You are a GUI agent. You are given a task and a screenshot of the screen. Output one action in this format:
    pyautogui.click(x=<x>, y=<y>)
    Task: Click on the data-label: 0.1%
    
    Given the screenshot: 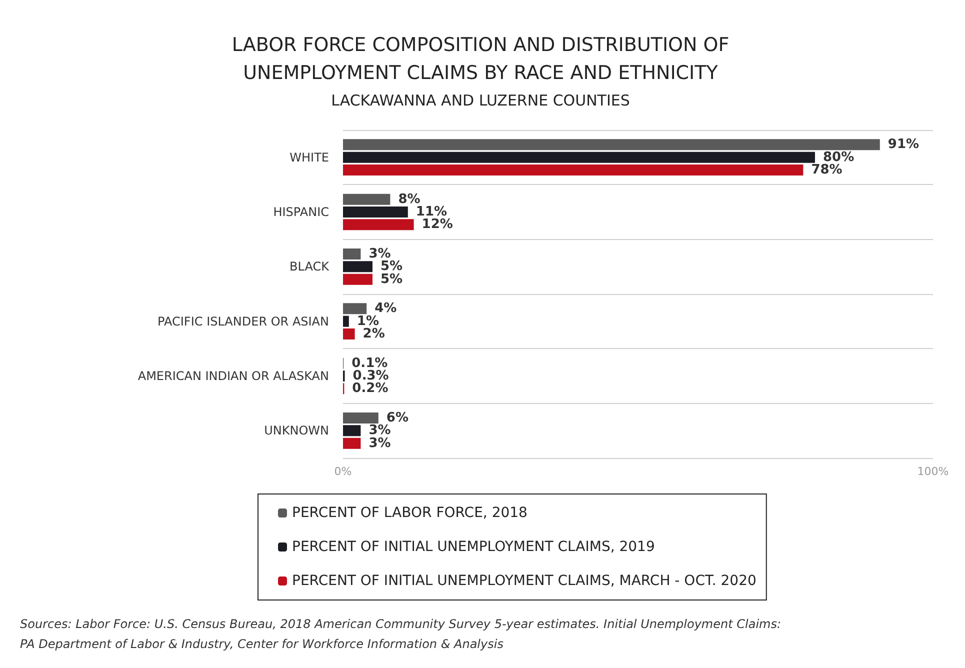 What is the action you would take?
    pyautogui.click(x=370, y=363)
    